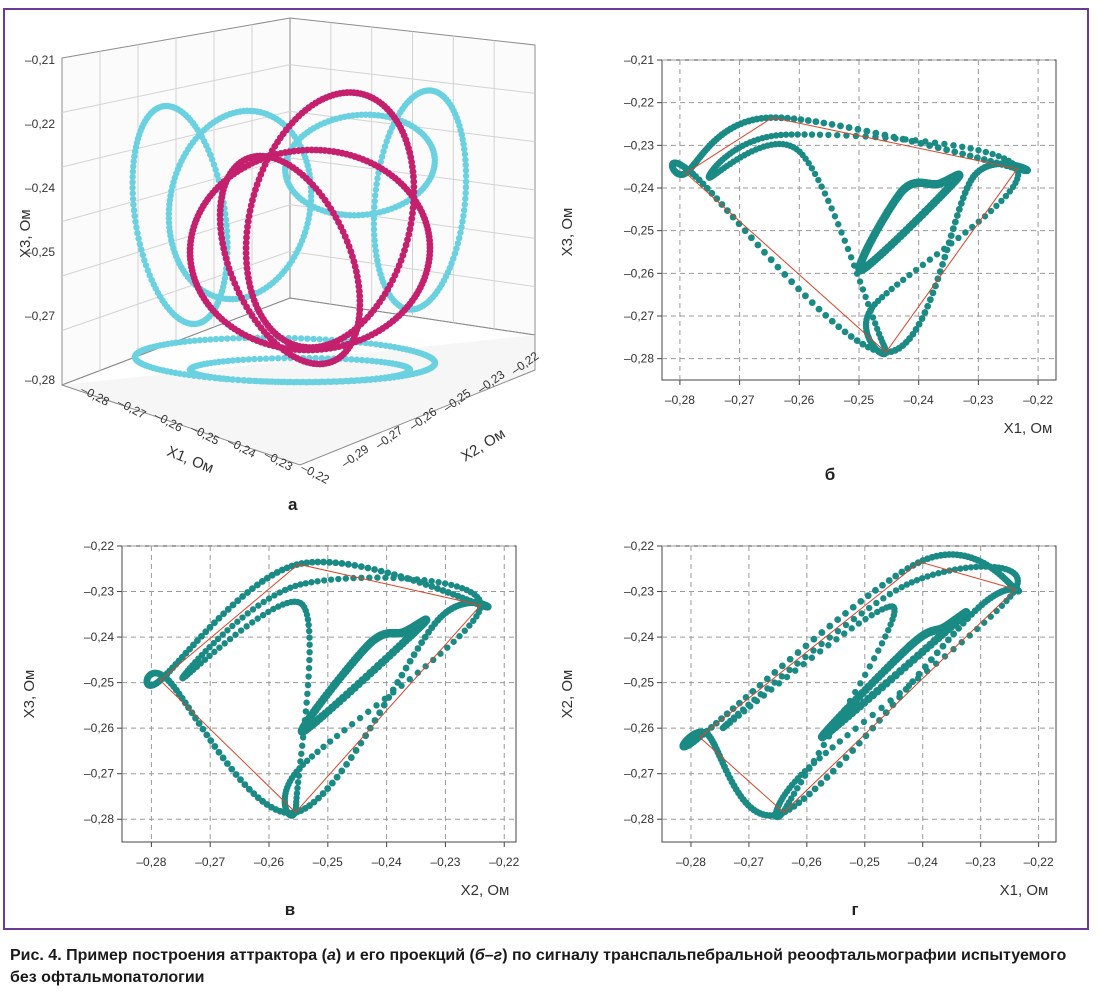 This screenshot has height=1003, width=1100. I want to click on panel-c-ytick-label: –0,28, so click(99, 819).